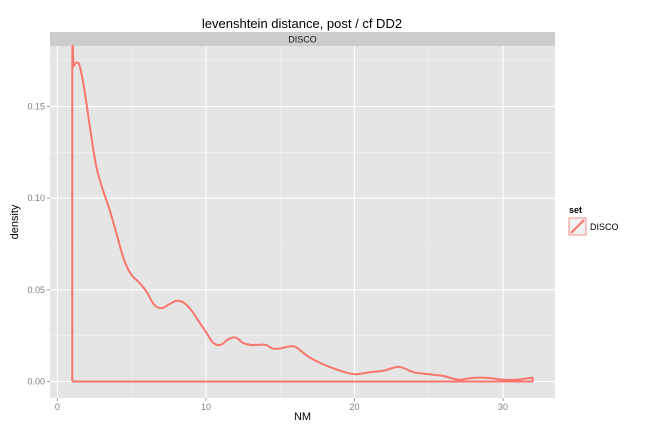 Image resolution: width=648 pixels, height=432 pixels. What do you see at coordinates (577, 226) in the screenshot?
I see `legend-key-line` at bounding box center [577, 226].